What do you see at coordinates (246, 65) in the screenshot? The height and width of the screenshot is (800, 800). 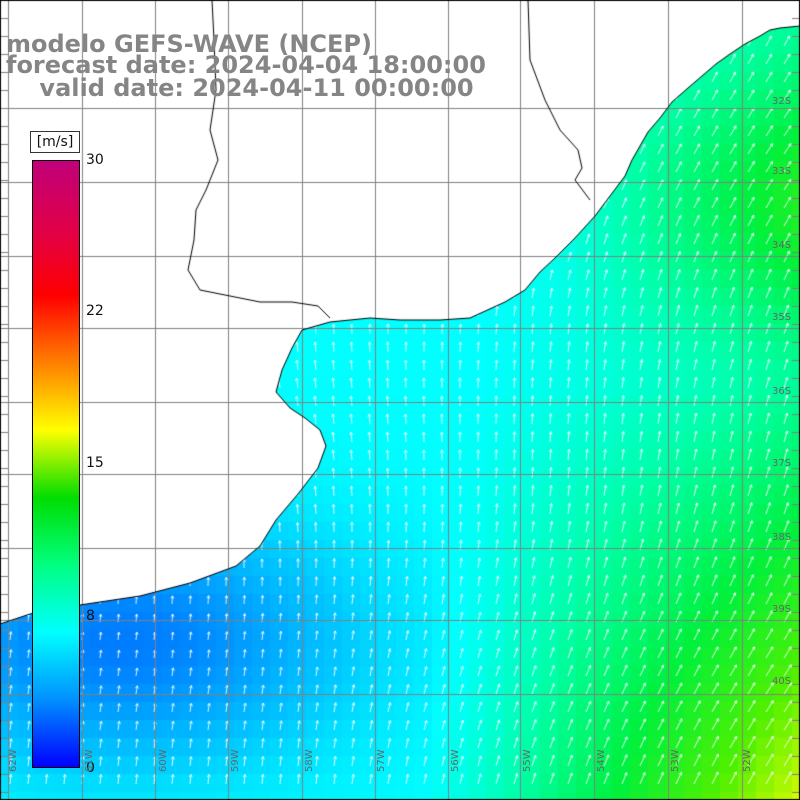 I see `forecast-date: forecast date: 2024-04-04 18:00:00` at bounding box center [246, 65].